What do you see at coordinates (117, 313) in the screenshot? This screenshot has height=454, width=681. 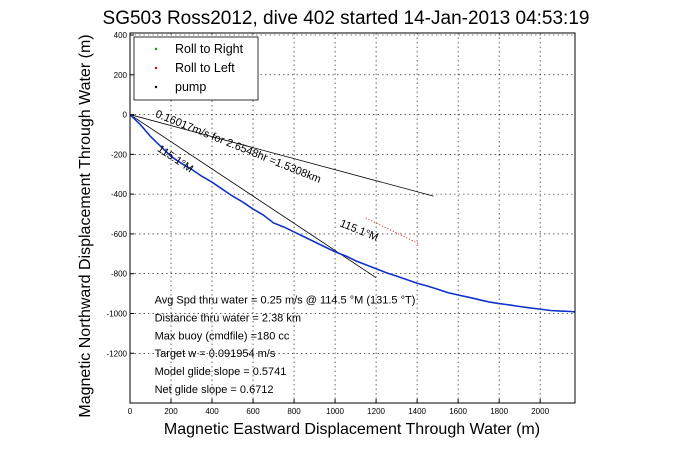 I see `y-tick-label: -1000` at bounding box center [117, 313].